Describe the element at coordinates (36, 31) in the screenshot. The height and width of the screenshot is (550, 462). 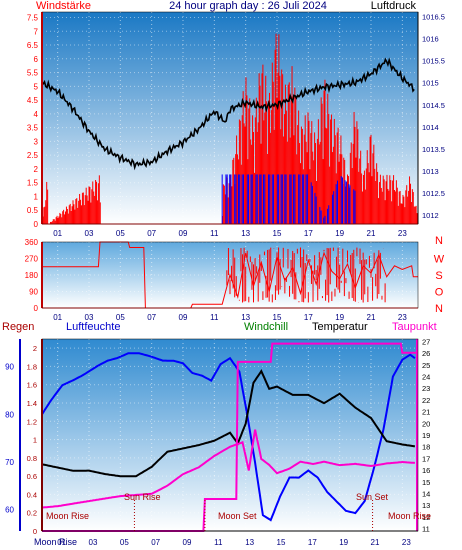
I see `wind-tick-label: 7` at that location.